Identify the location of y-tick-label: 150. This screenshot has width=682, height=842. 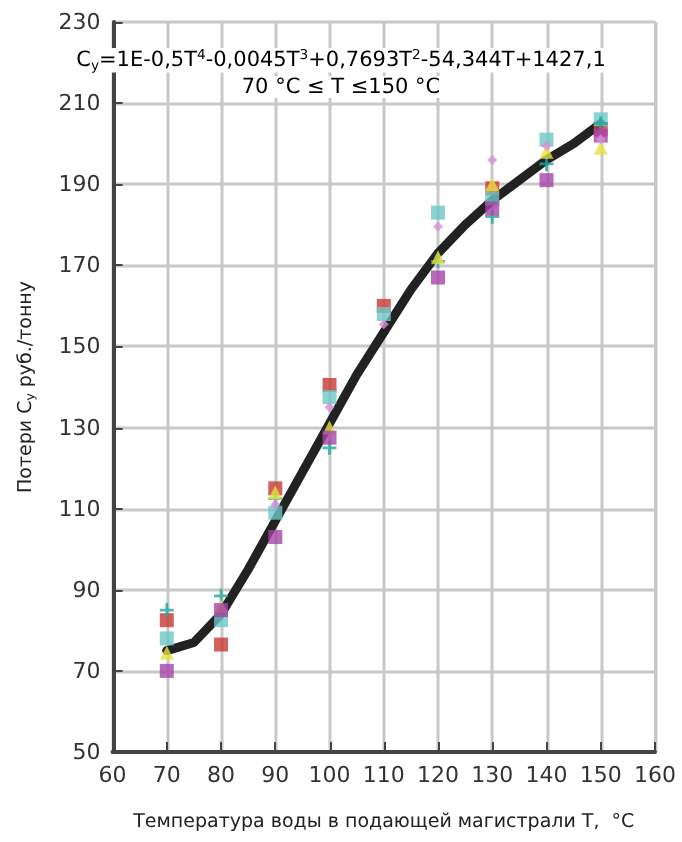
(79, 346).